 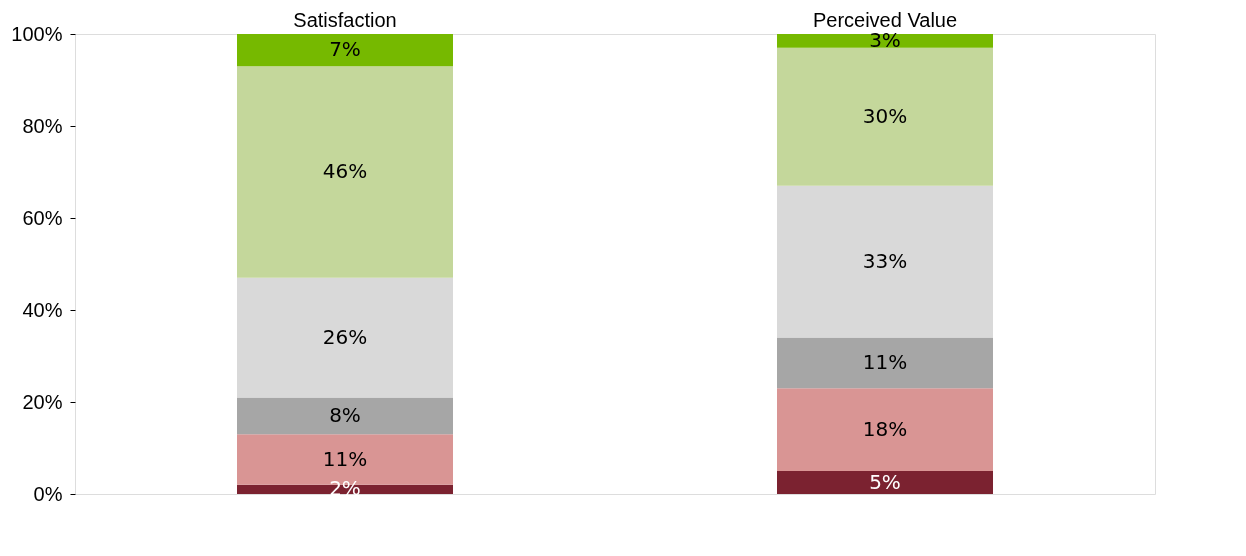 I want to click on data-label: 8%, so click(x=345, y=414).